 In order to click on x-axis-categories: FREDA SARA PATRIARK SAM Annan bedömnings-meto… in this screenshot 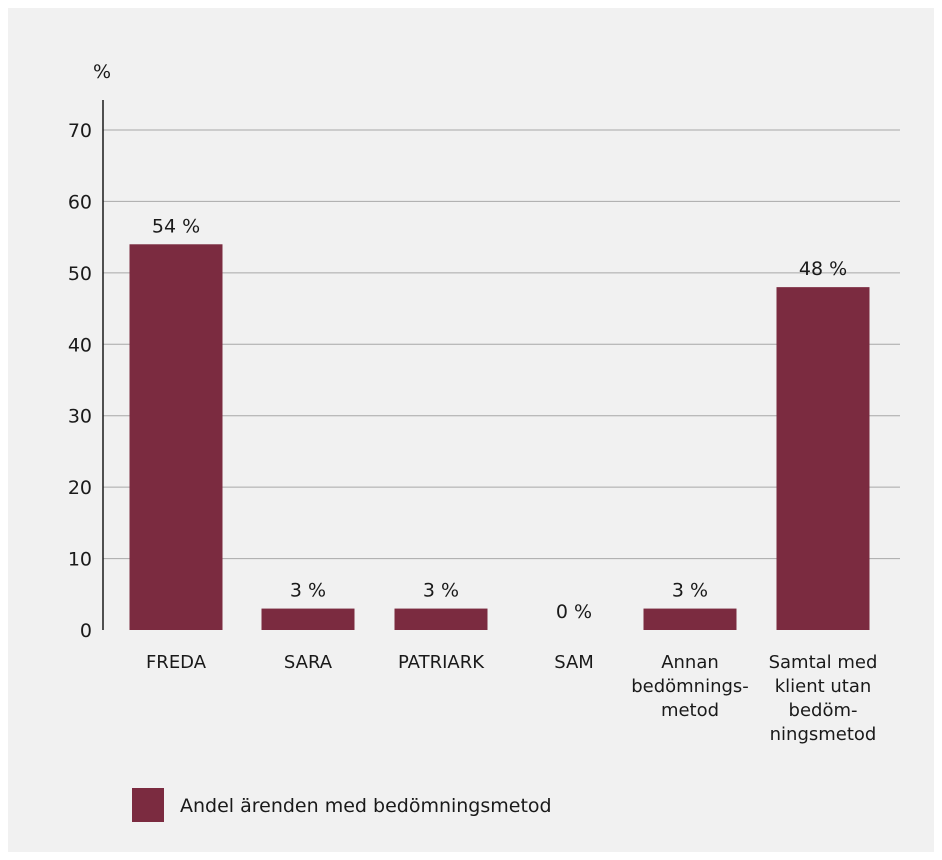, I will do `click(511, 698)`.